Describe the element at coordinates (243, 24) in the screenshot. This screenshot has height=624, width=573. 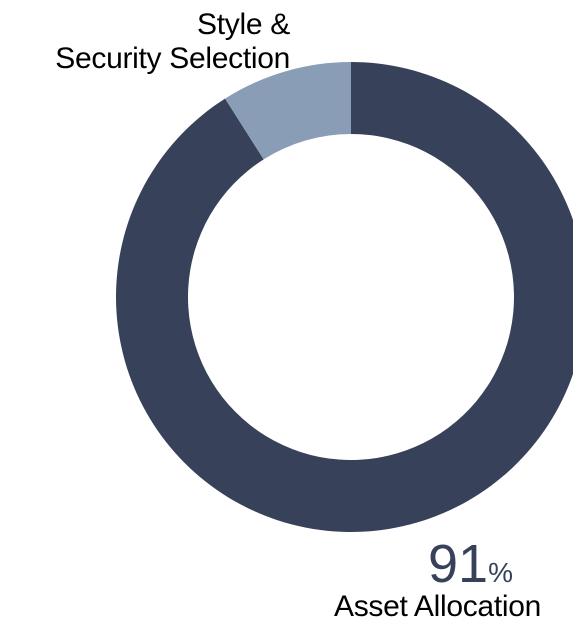
I see `style-label-line-1: Style &` at that location.